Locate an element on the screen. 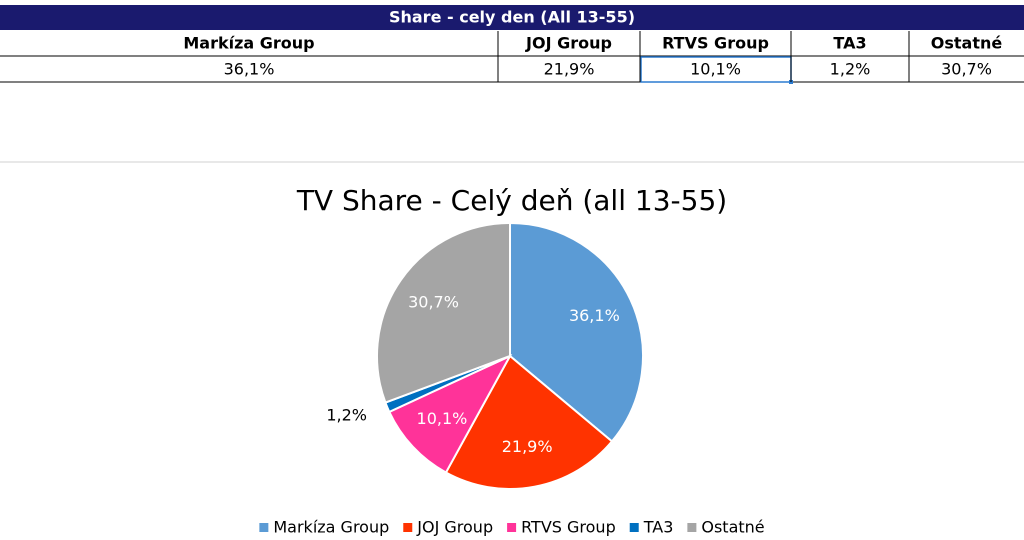 The width and height of the screenshot is (1024, 540). column-header: RTVS Group is located at coordinates (715, 43).